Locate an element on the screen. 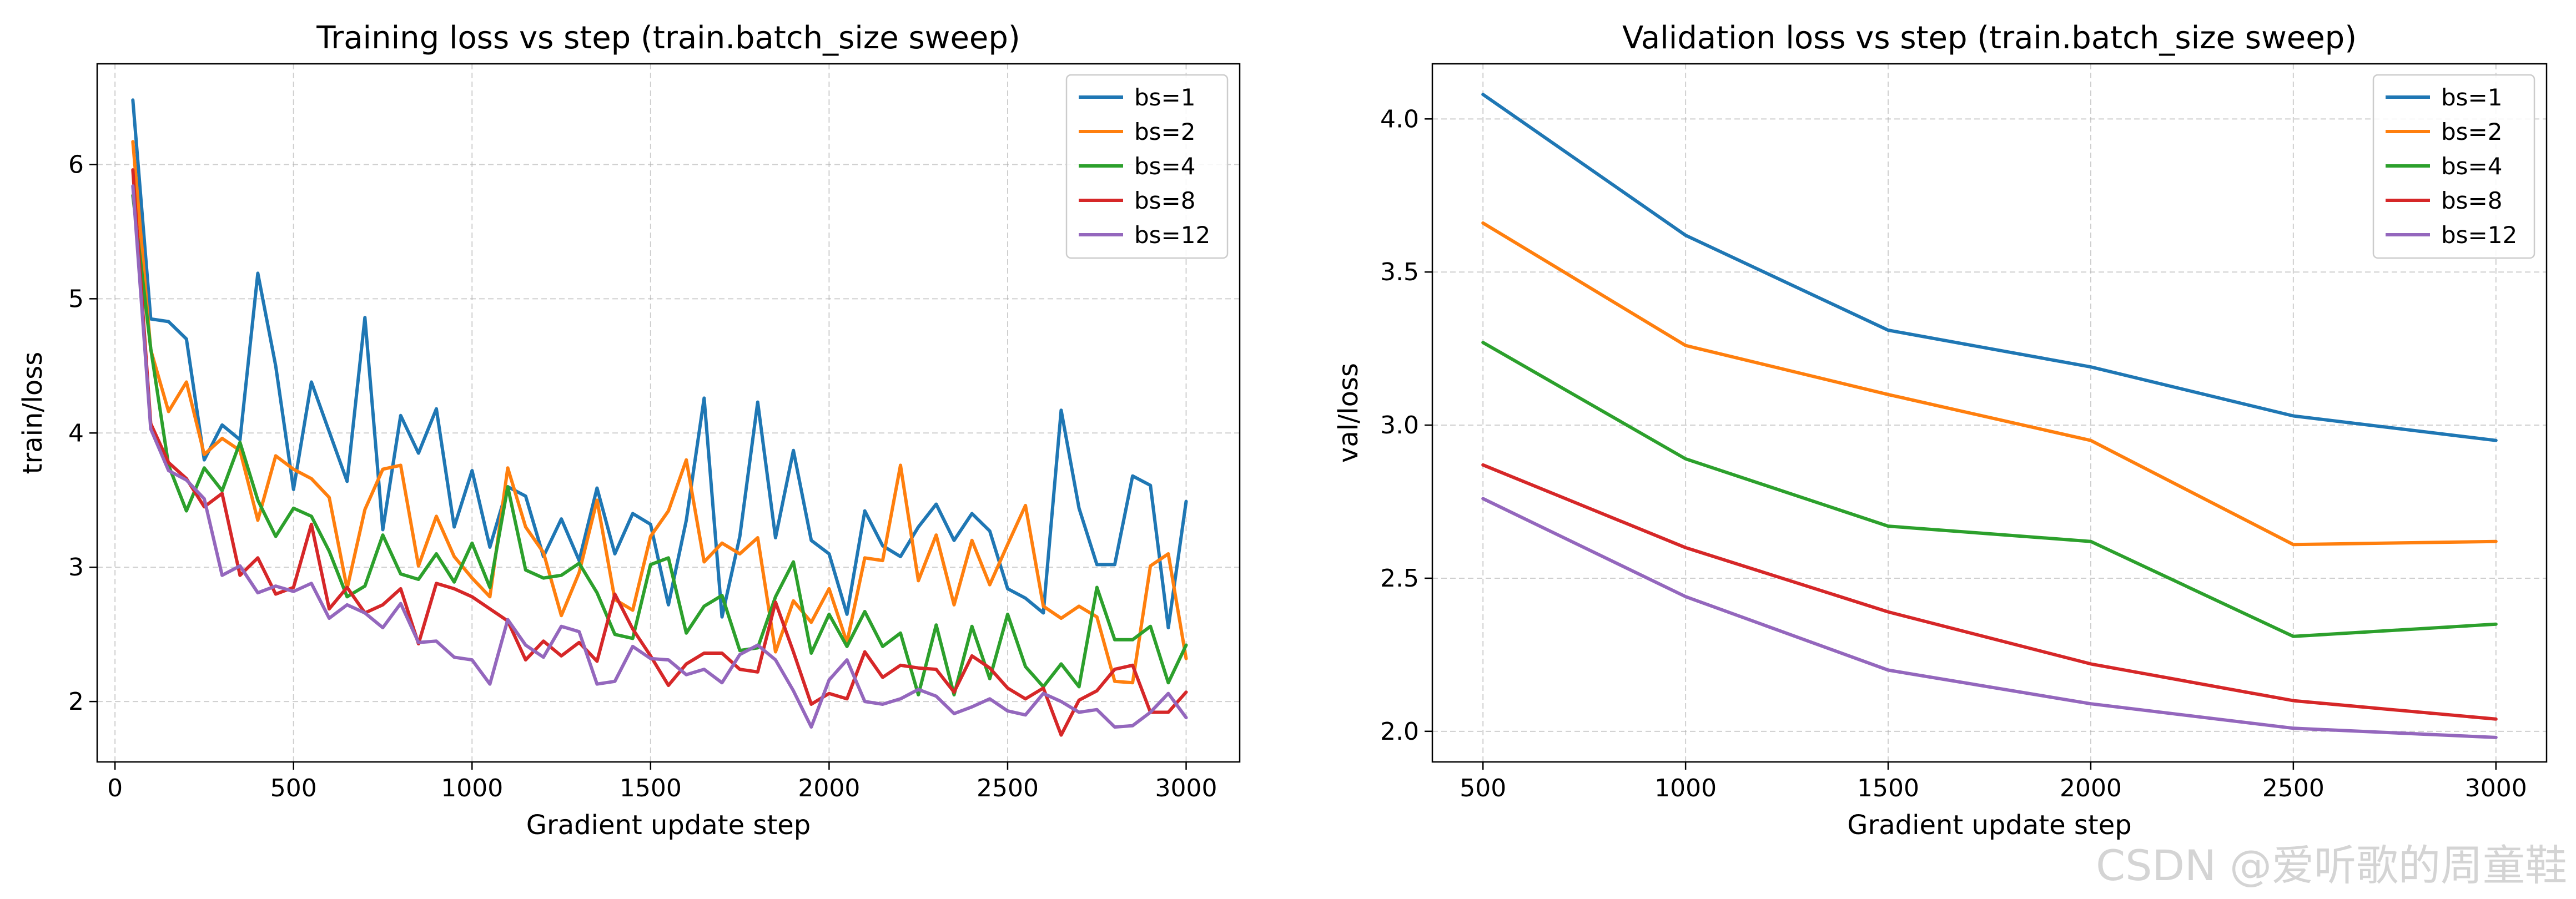 This screenshot has height=899, width=2576. y-tick-label: 3.0 is located at coordinates (1399, 425).